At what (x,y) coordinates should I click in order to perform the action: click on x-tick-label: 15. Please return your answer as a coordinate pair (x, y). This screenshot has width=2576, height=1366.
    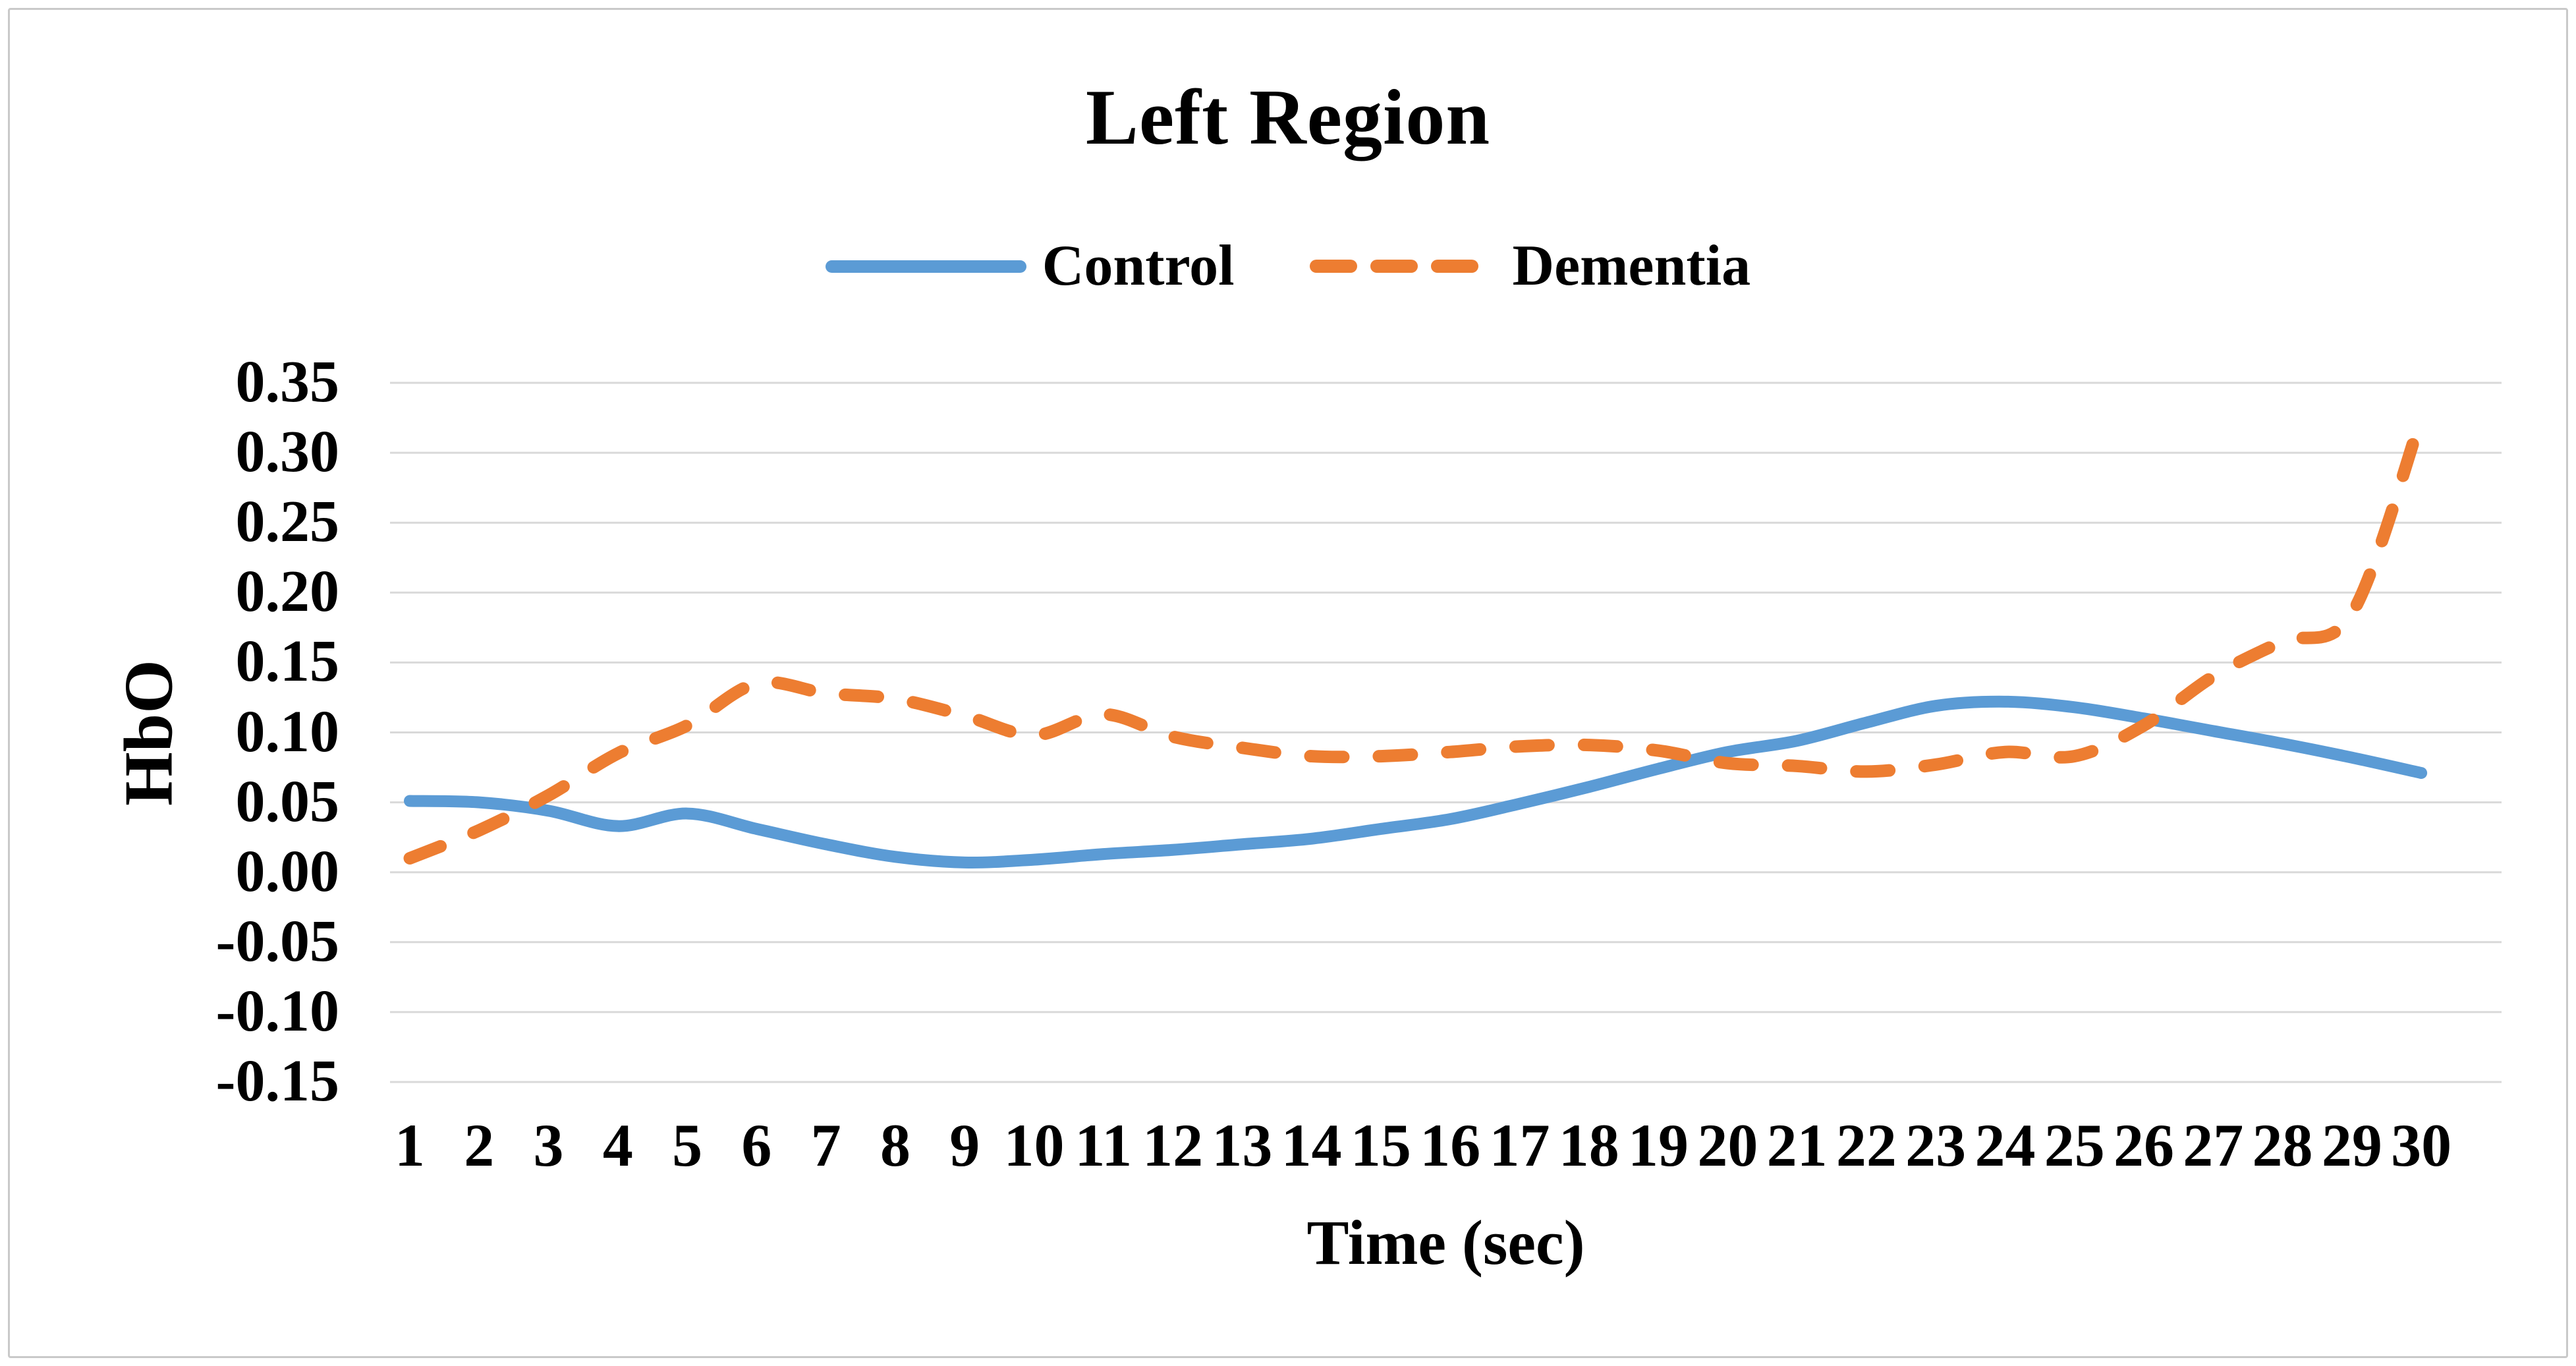
    Looking at the image, I should click on (1380, 1145).